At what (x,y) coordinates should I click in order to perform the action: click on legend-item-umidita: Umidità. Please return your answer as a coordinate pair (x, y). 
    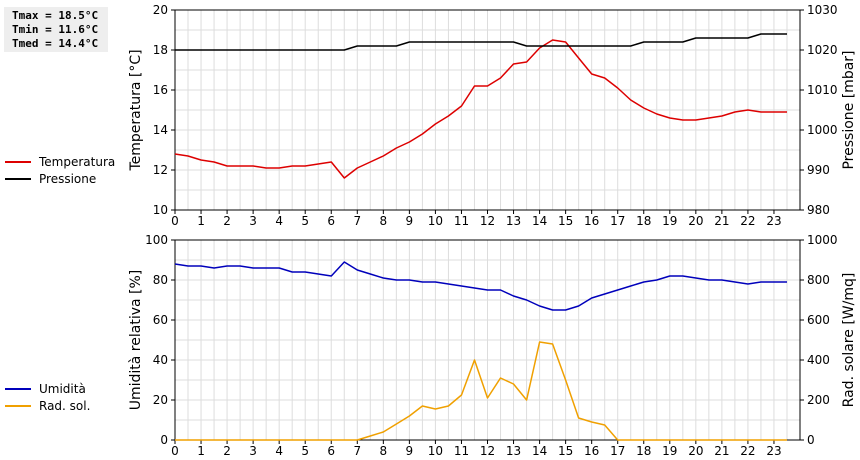
    Looking at the image, I should click on (47, 388).